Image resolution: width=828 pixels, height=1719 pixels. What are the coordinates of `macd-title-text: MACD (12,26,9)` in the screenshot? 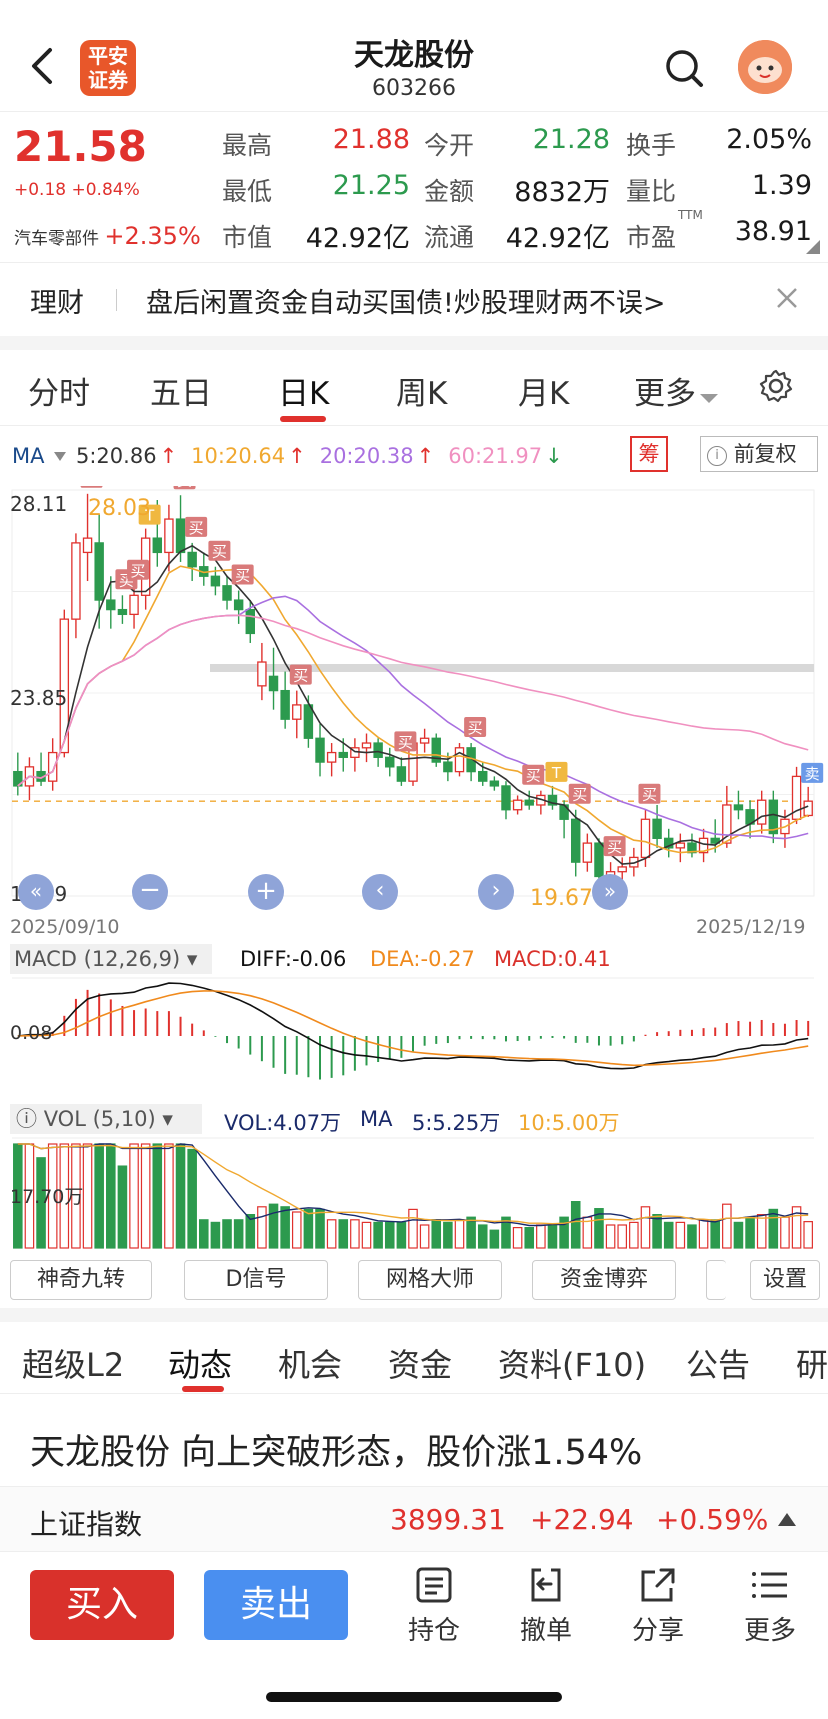 It's located at (97, 959).